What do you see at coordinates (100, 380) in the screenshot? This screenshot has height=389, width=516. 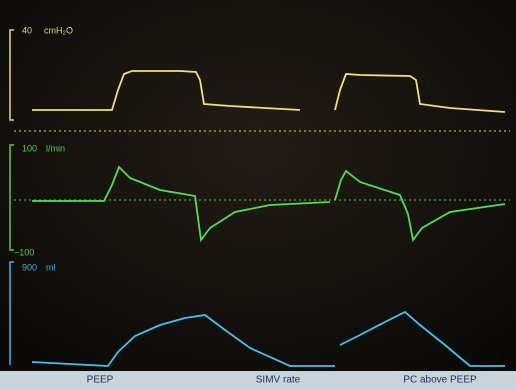 I see `footer-label: PEEP` at bounding box center [100, 380].